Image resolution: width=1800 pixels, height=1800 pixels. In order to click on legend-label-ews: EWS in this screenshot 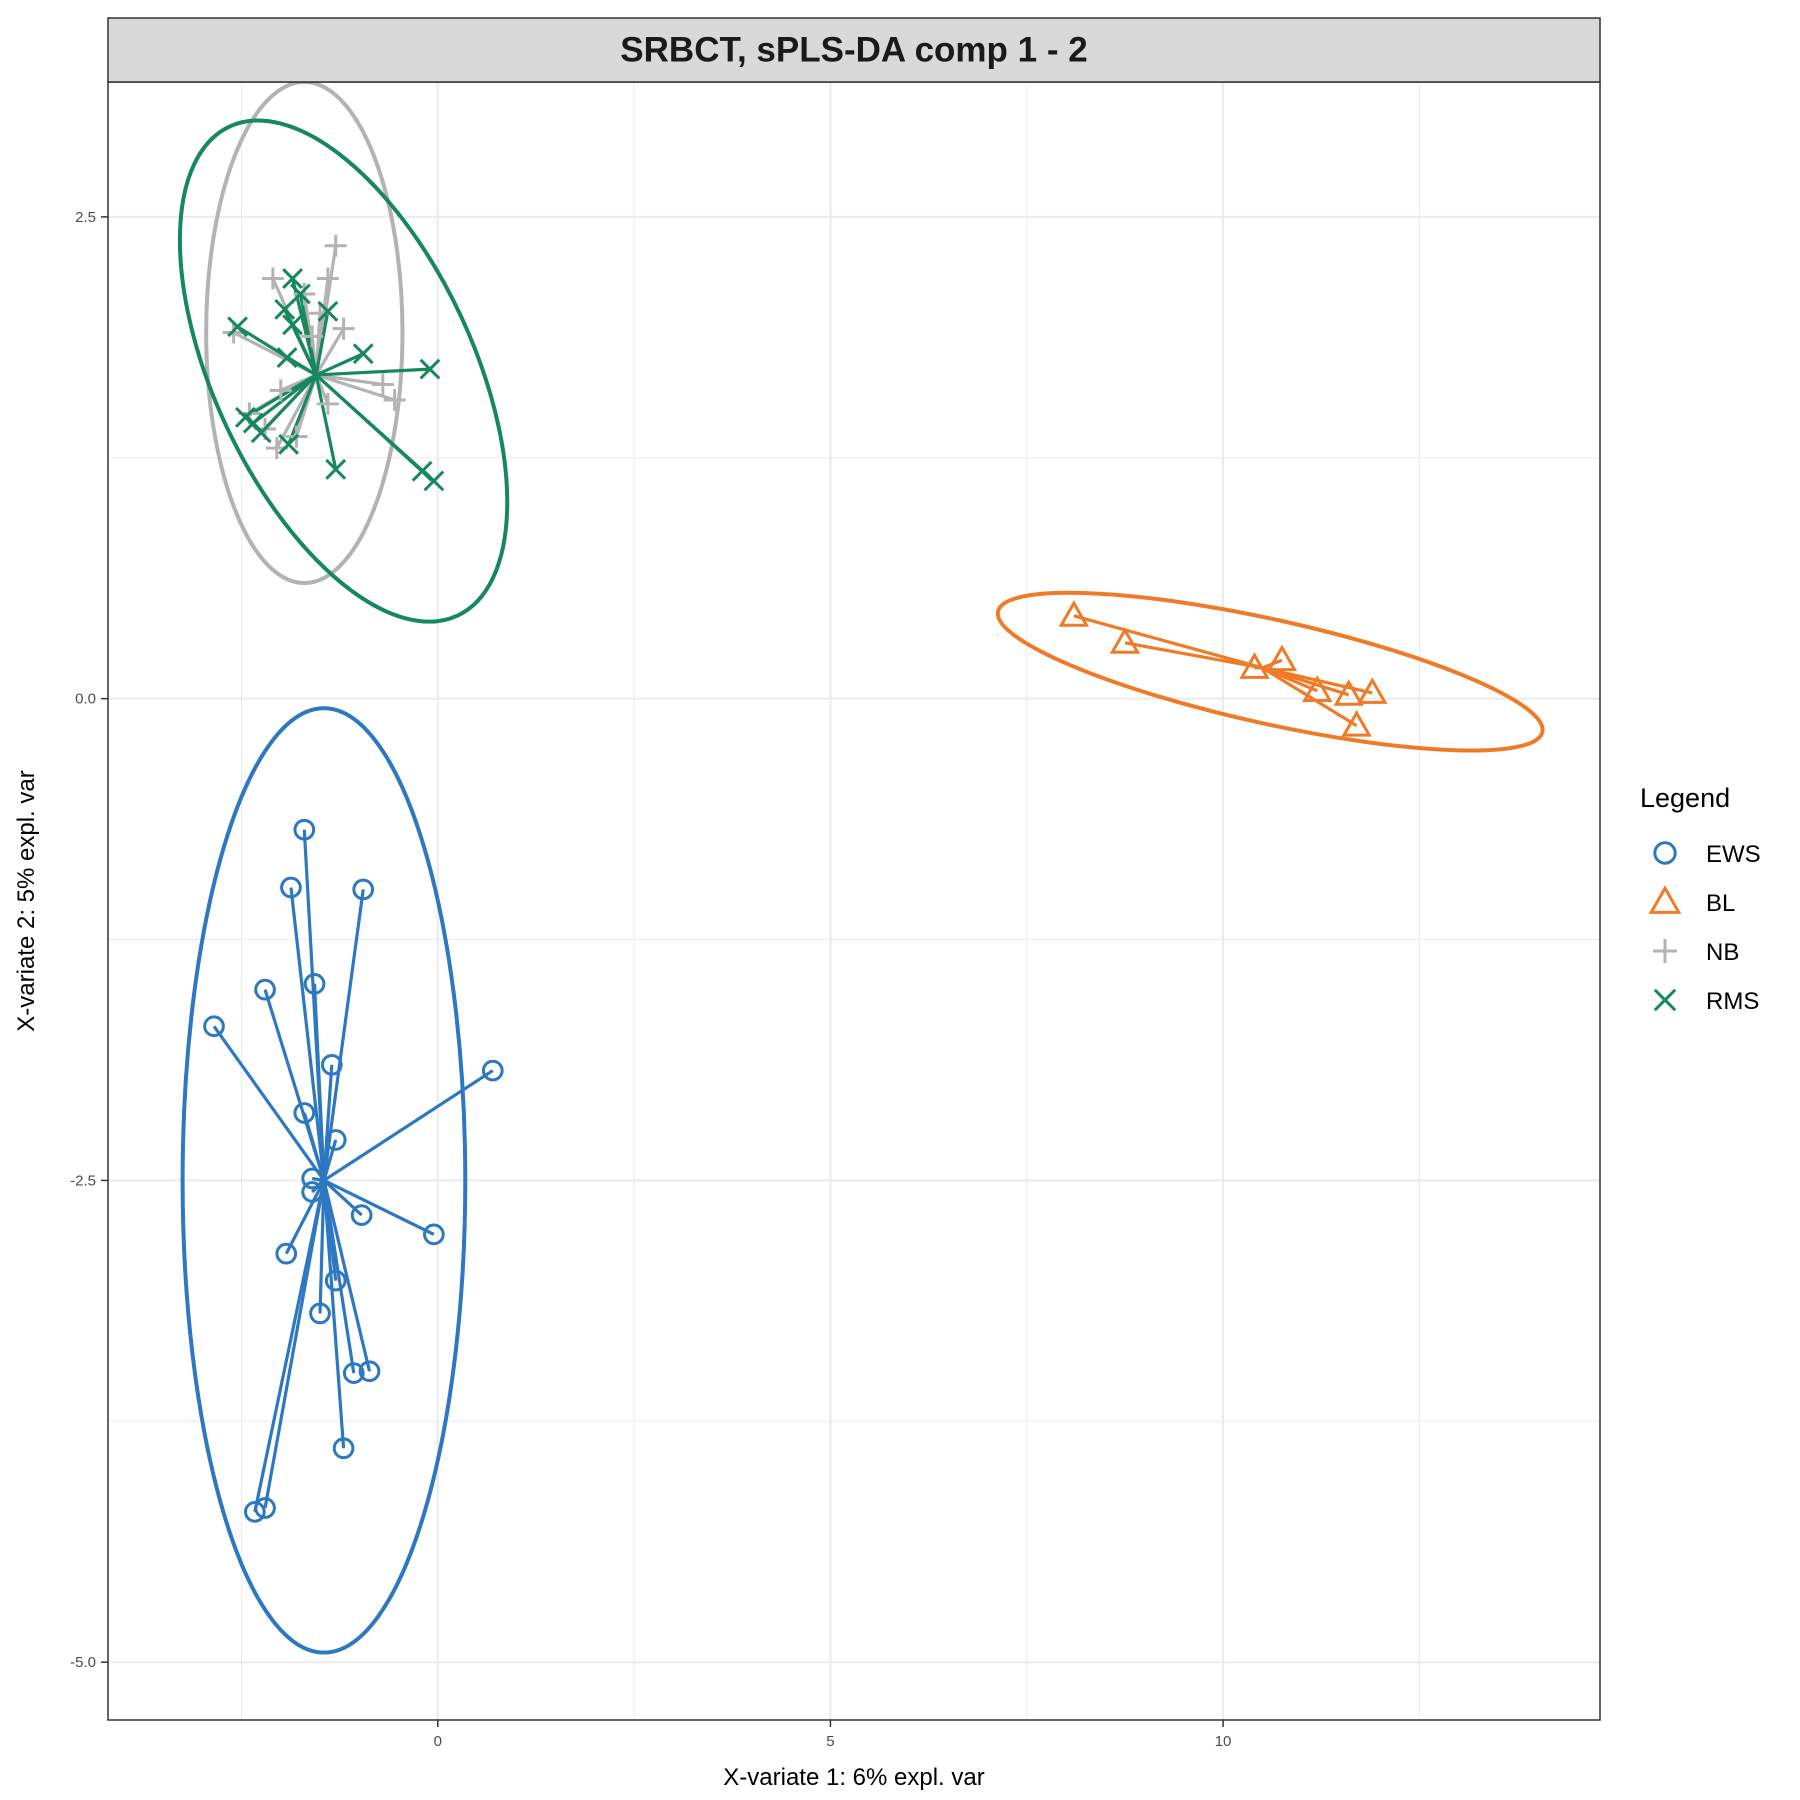, I will do `click(1733, 854)`.